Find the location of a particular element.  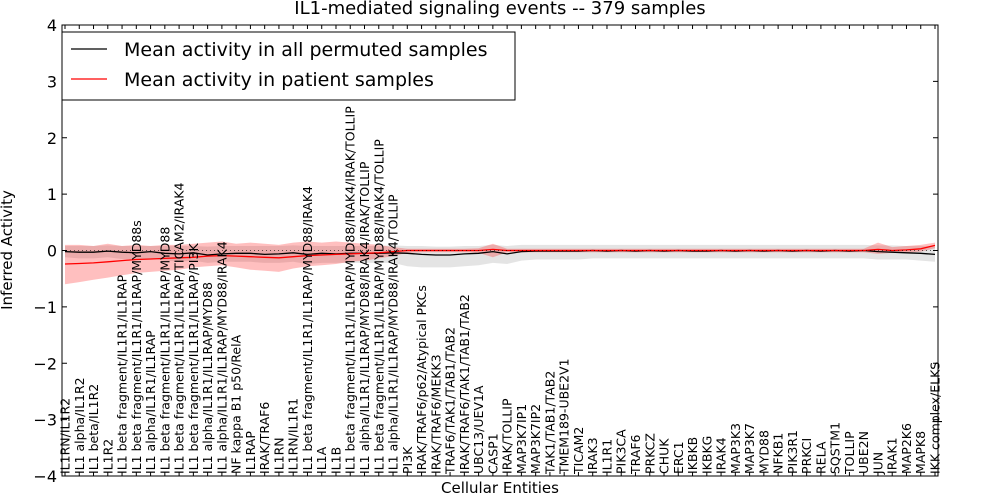

y-tick-label: −3 is located at coordinates (45, 420).